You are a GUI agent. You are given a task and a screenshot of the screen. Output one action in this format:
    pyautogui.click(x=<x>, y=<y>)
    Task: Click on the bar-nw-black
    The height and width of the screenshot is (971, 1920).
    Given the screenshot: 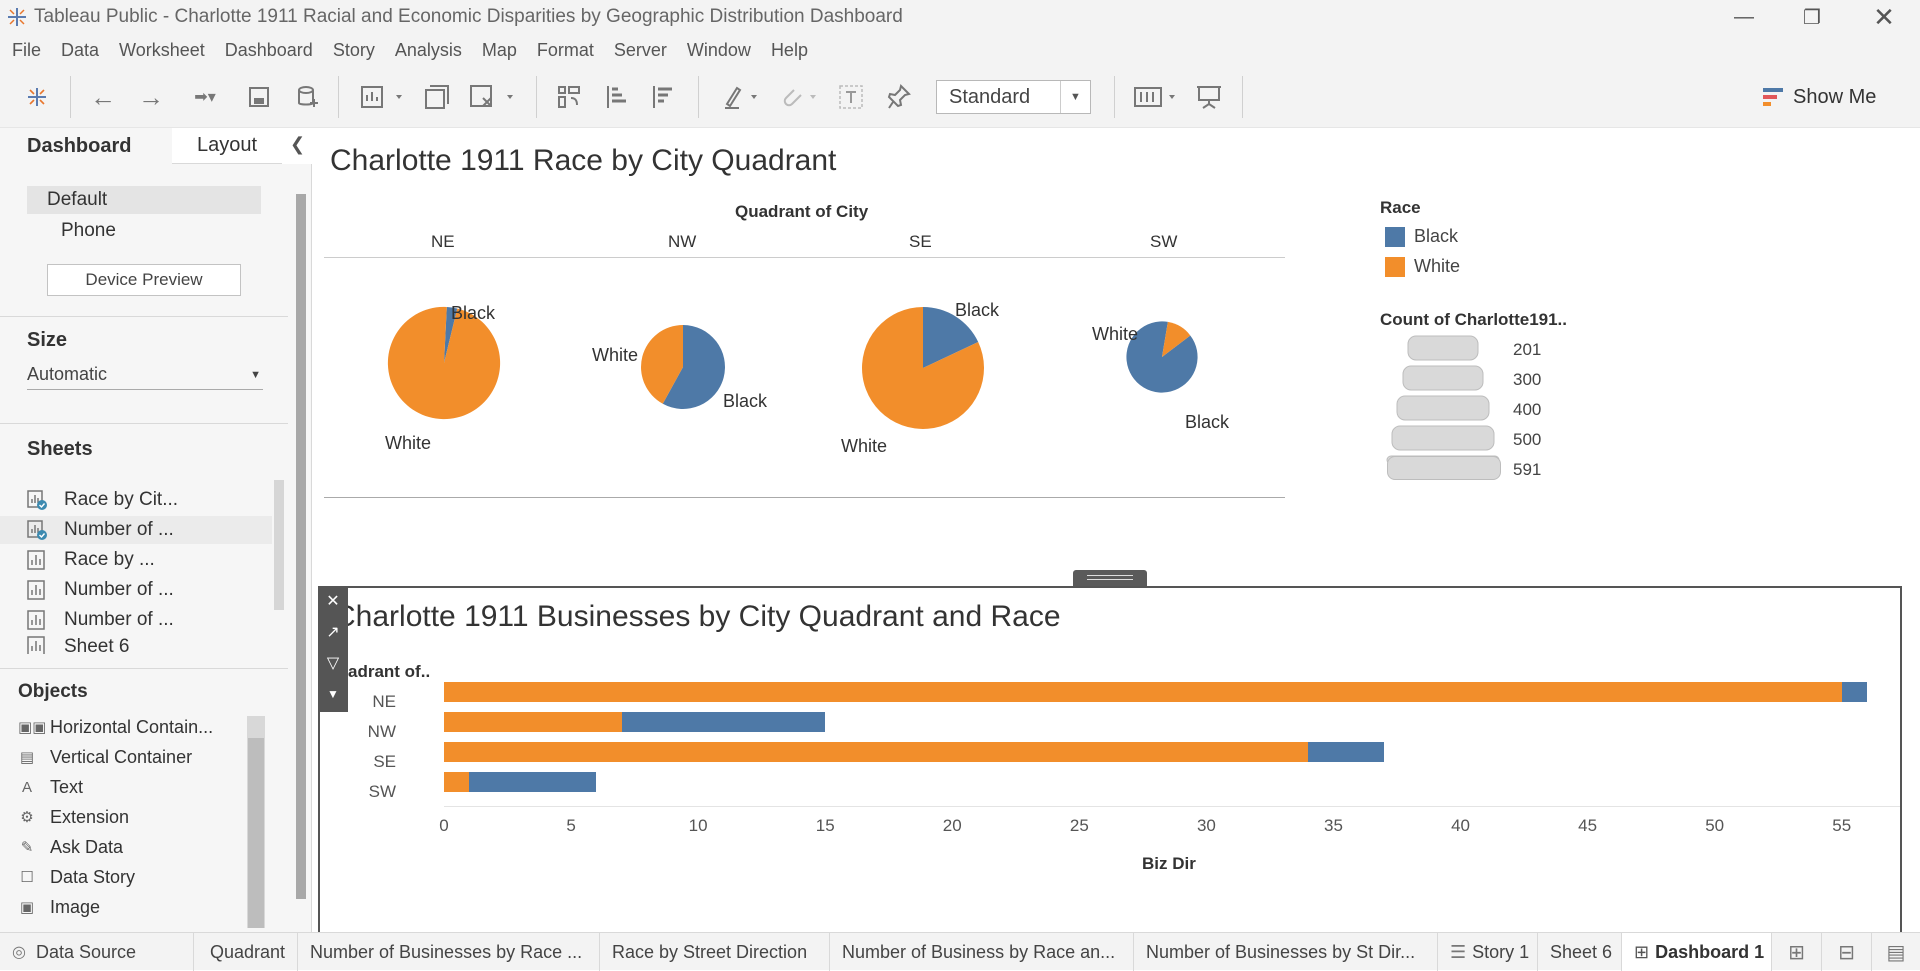 What is the action you would take?
    pyautogui.click(x=723, y=722)
    